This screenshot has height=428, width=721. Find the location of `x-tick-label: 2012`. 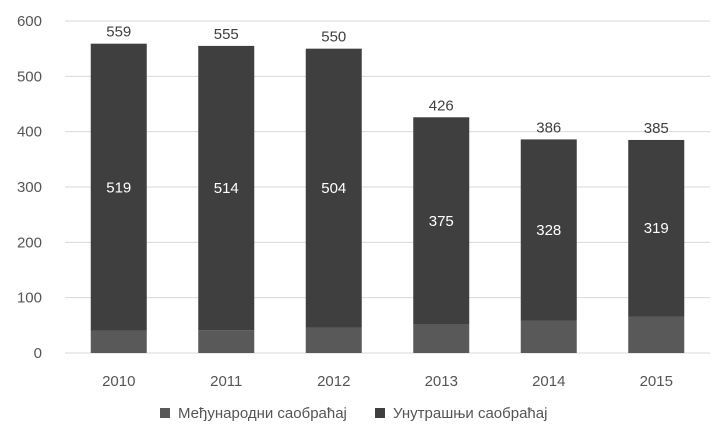

x-tick-label: 2012 is located at coordinates (333, 381).